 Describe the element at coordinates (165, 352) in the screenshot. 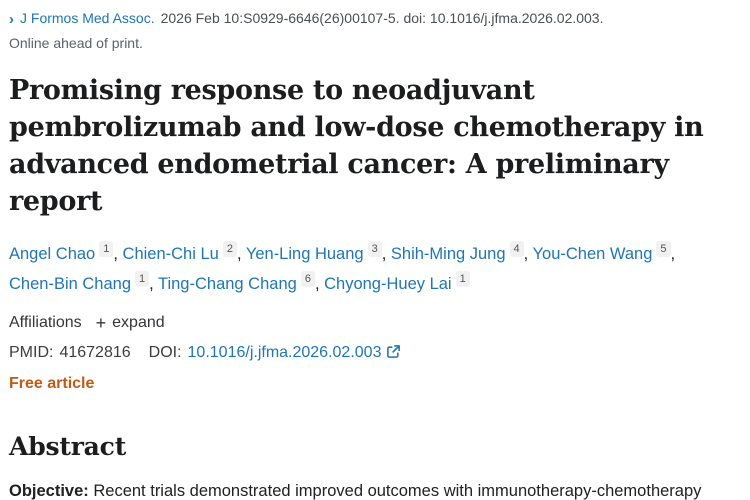

I see `doi-label: DOI:` at that location.